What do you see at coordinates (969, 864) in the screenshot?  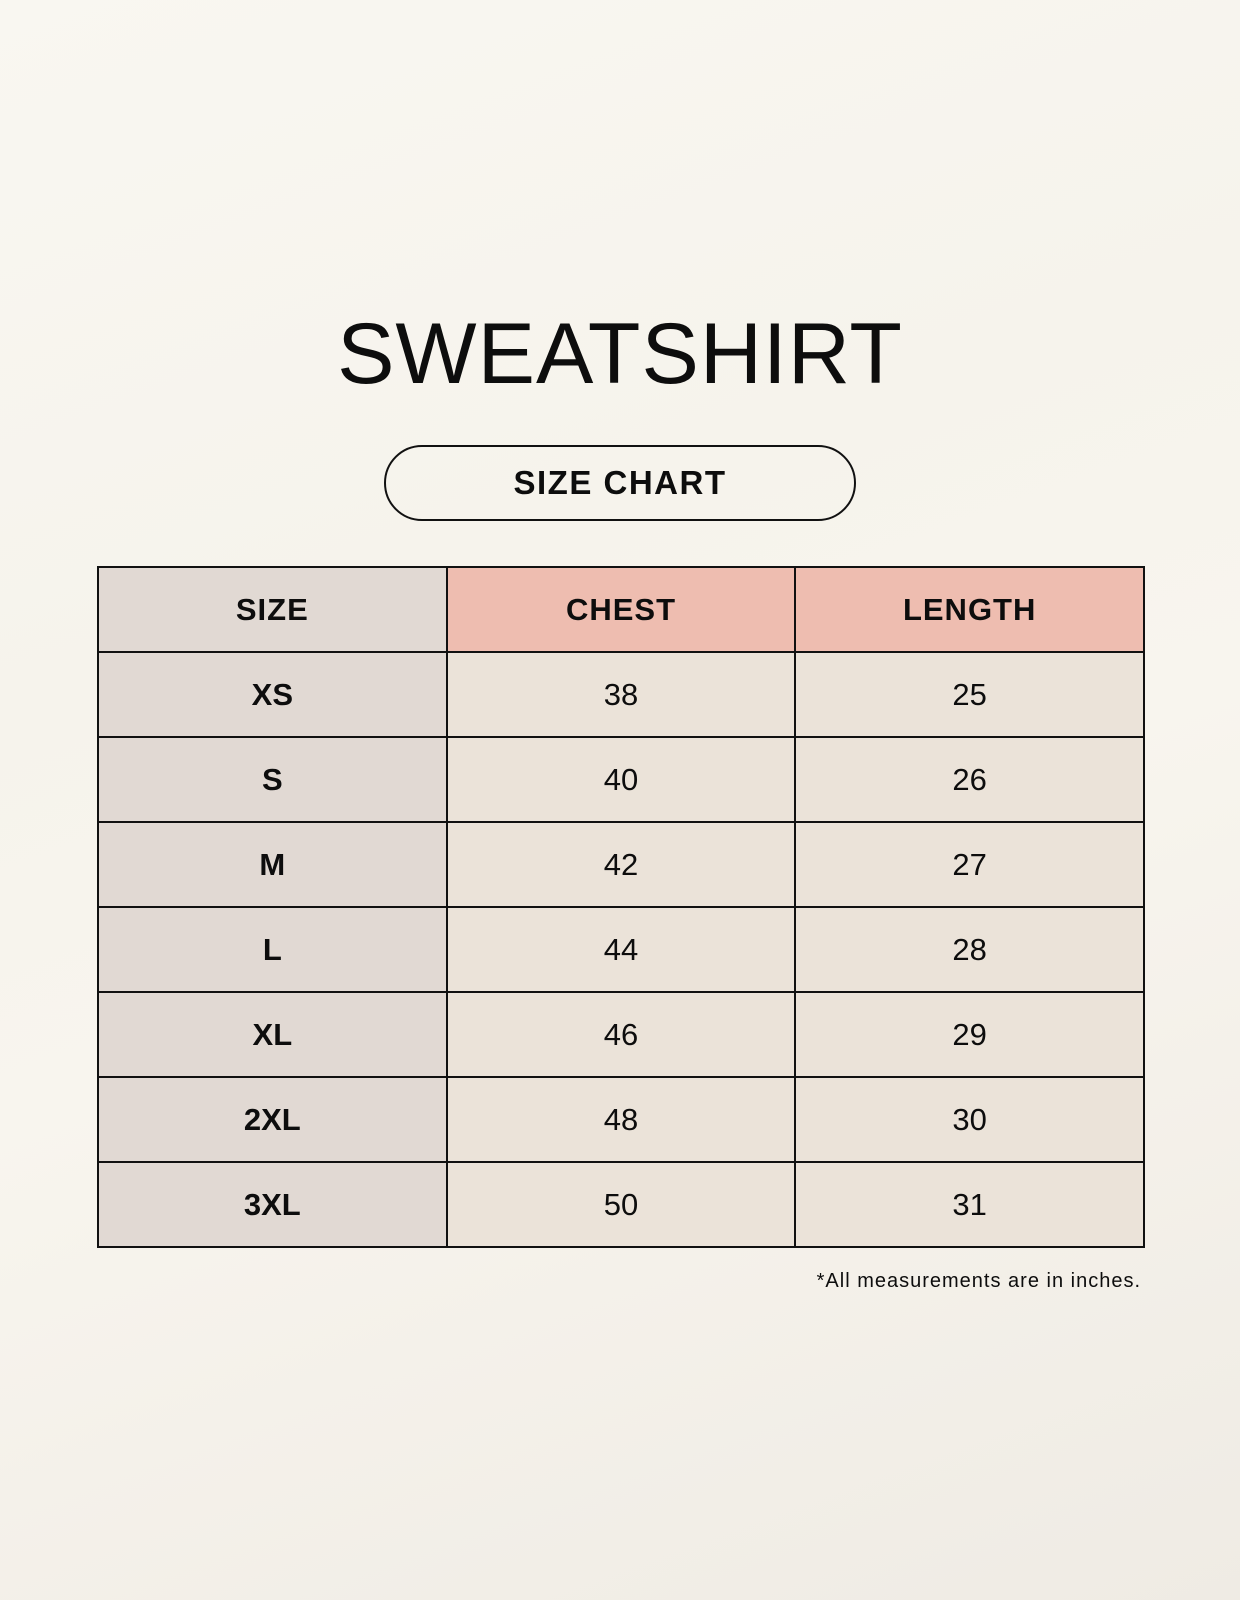 I see `cell-length: 27` at bounding box center [969, 864].